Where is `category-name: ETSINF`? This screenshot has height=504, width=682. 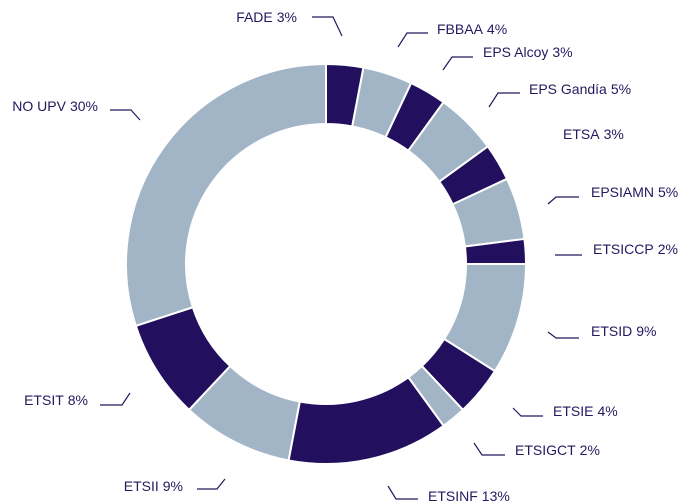
category-name: ETSINF is located at coordinates (453, 496).